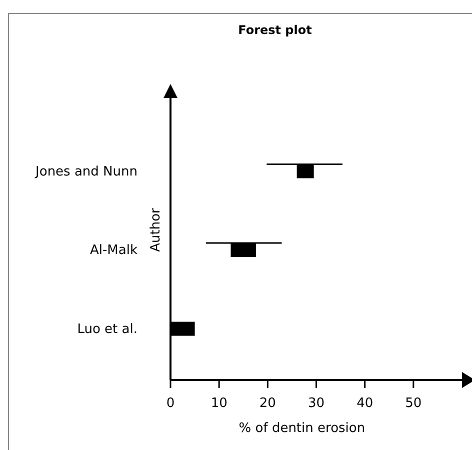 This screenshot has height=450, width=472. What do you see at coordinates (365, 404) in the screenshot?
I see `x-tick-label: 40` at bounding box center [365, 404].